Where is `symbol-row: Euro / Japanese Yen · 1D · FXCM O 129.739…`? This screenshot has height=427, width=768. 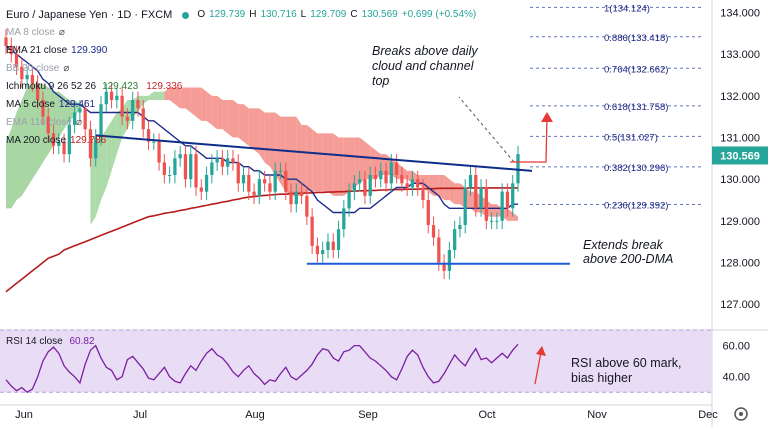
symbol-row: Euro / Japanese Yen · 1D · FXCM O 129.739… is located at coordinates (241, 15).